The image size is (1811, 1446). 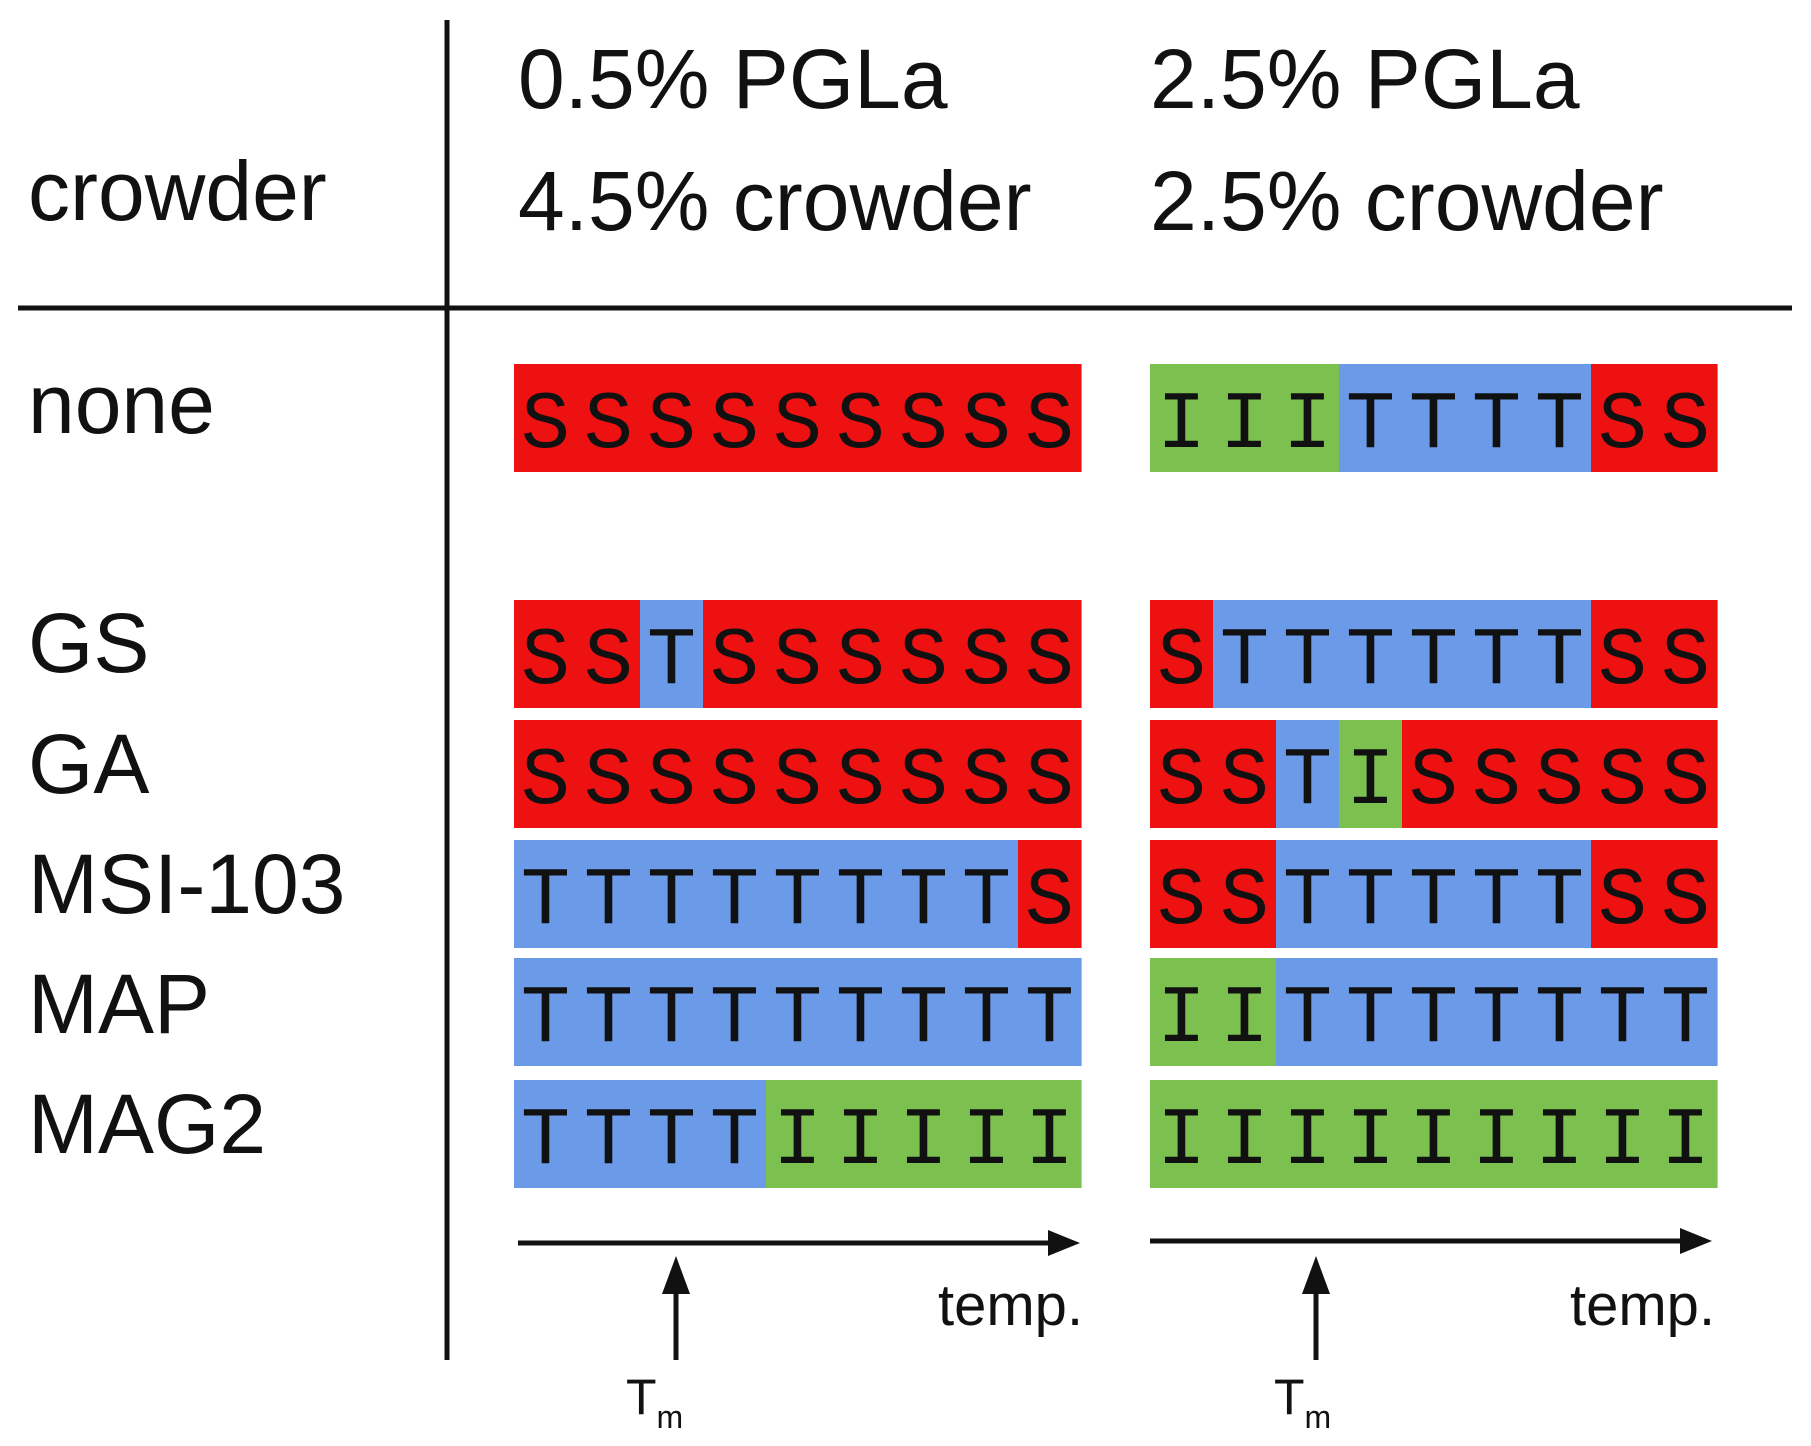 What do you see at coordinates (1432, 1331) in the screenshot?
I see `temperature-axis-right: temp. Tm` at bounding box center [1432, 1331].